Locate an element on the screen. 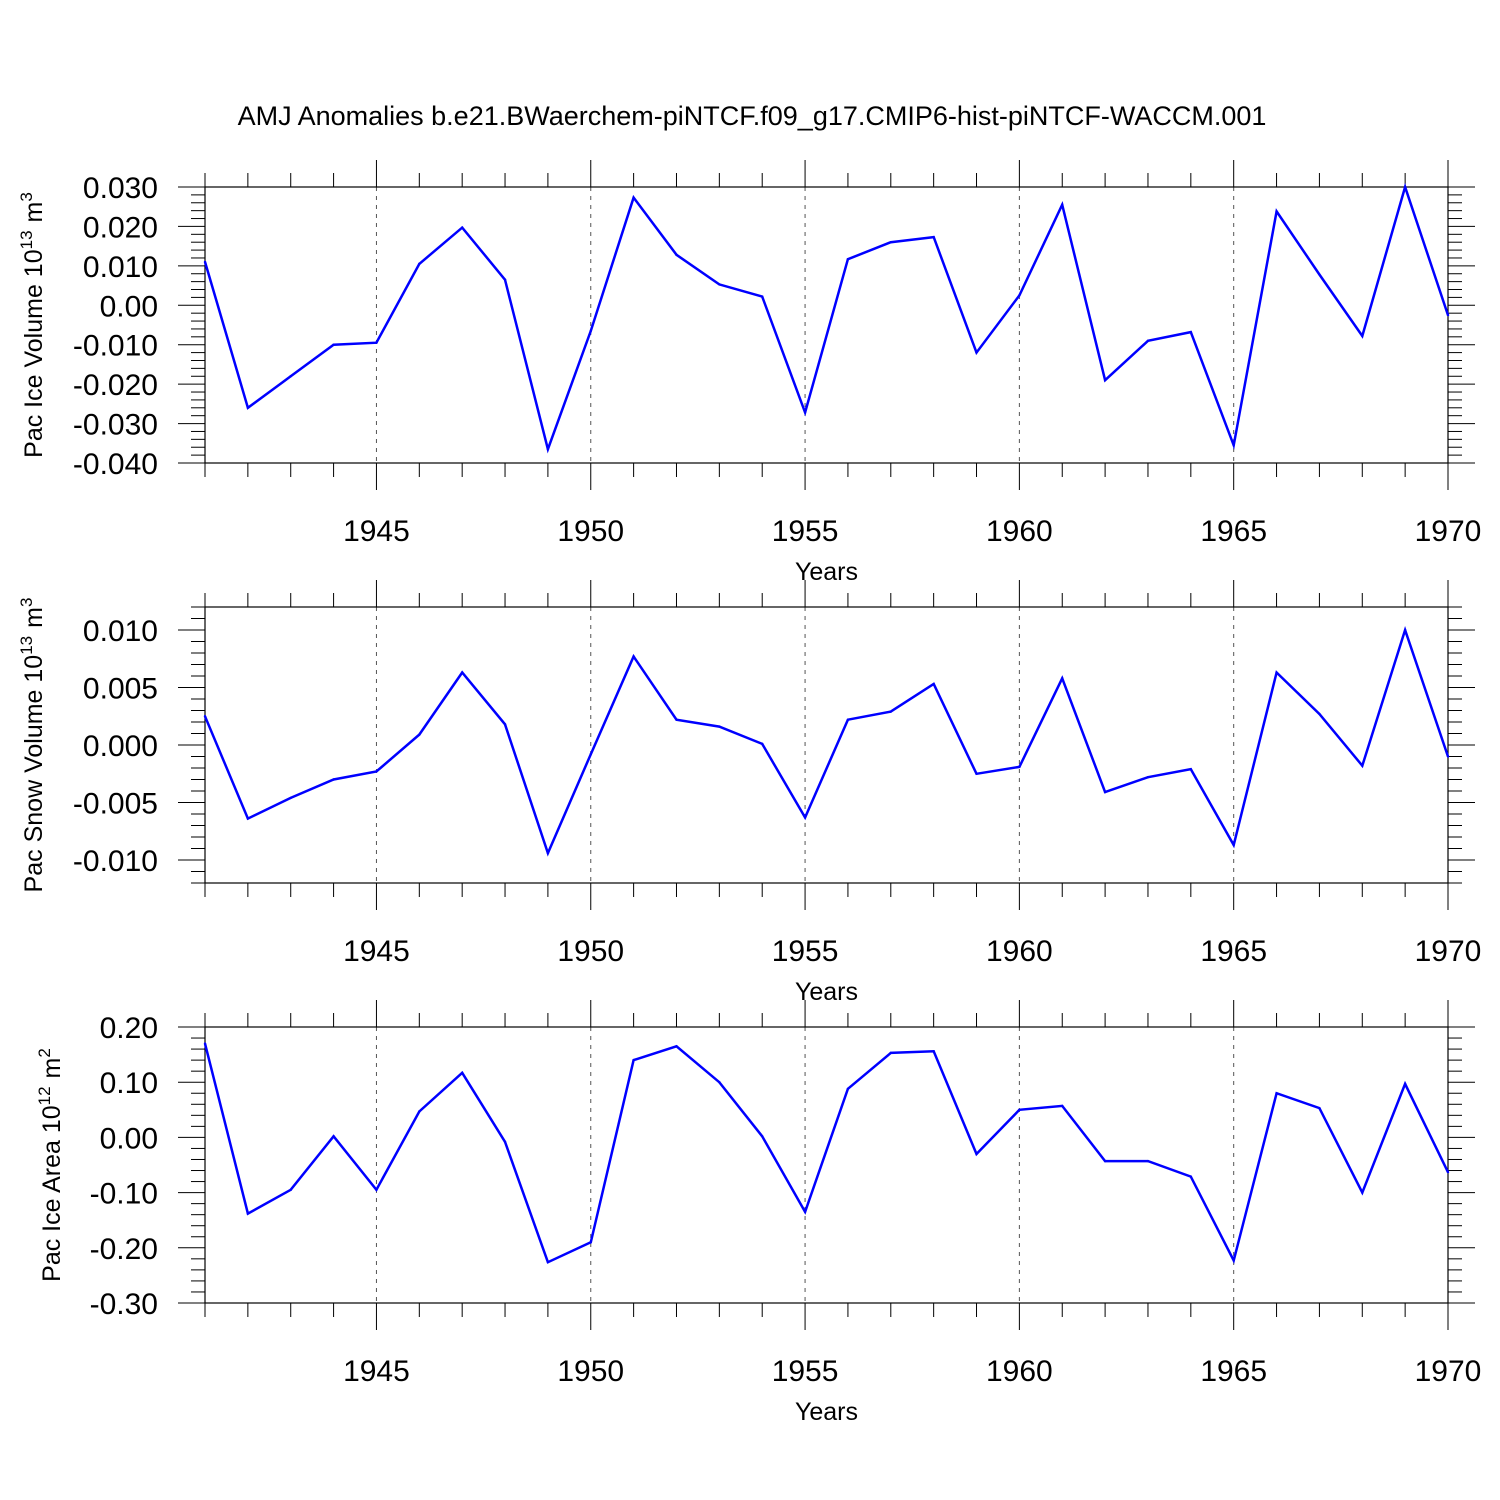  y-tick-label: -0.20 is located at coordinates (124, 1249).